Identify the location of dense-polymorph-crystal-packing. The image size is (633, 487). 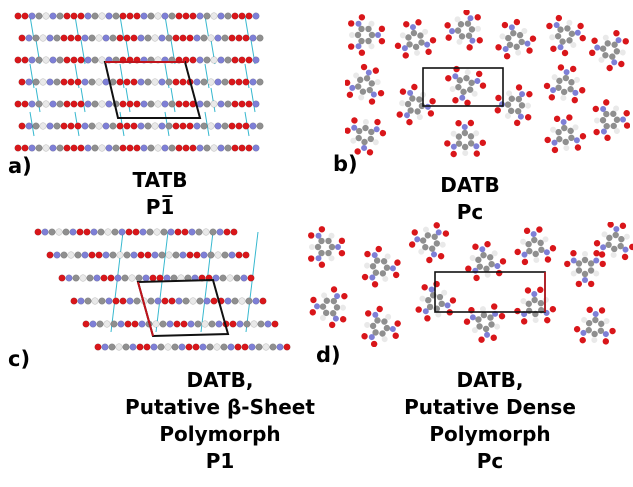
(470, 284).